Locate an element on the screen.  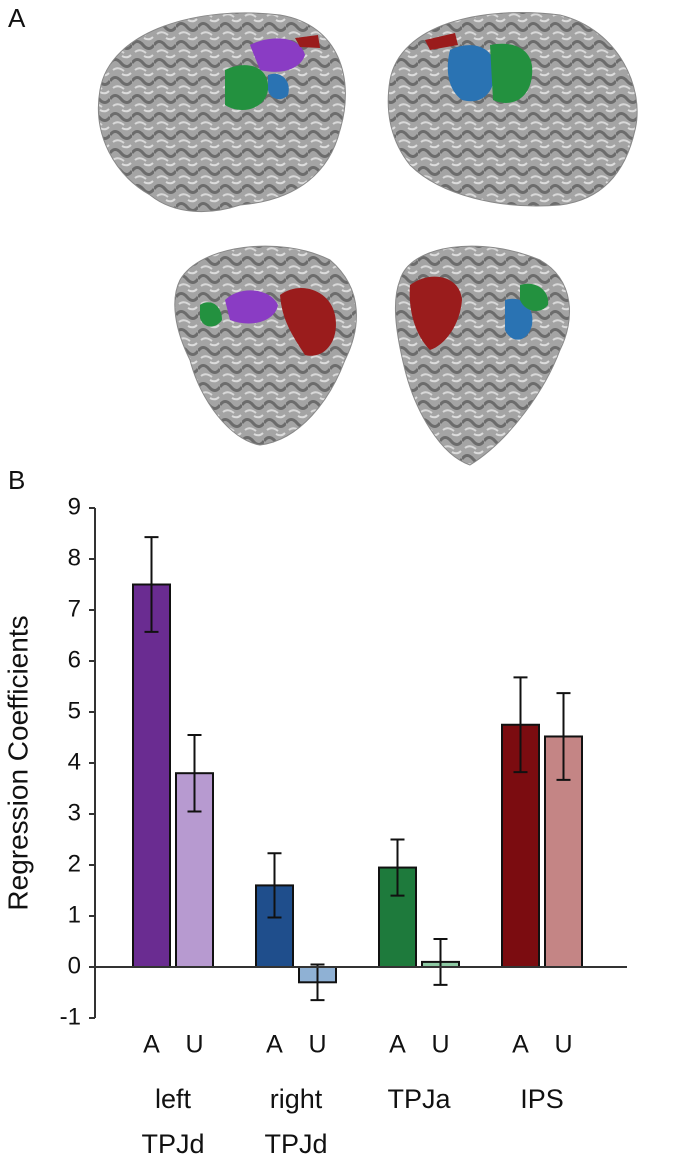
y-tick-label: 5 is located at coordinates (74, 710).